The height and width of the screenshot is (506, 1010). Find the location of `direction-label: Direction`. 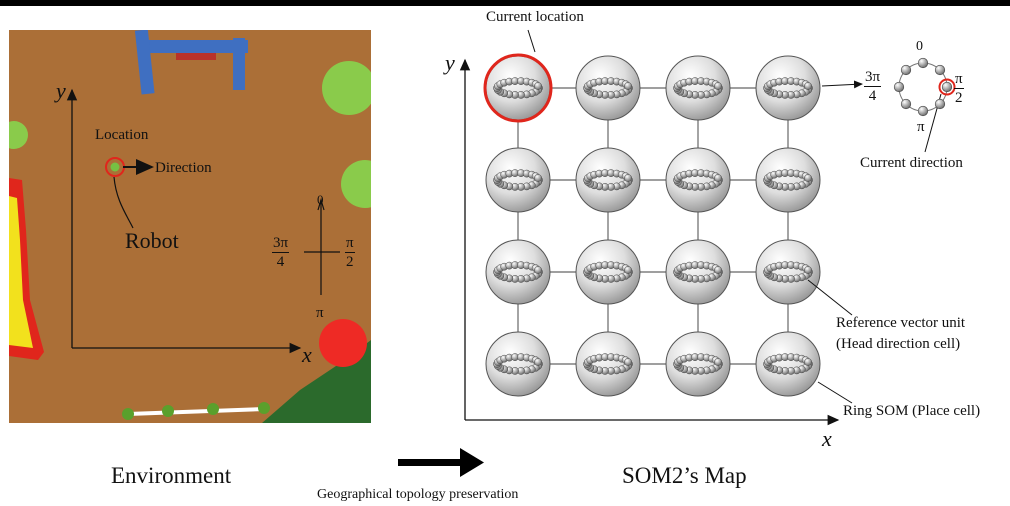

direction-label: Direction is located at coordinates (183, 168).